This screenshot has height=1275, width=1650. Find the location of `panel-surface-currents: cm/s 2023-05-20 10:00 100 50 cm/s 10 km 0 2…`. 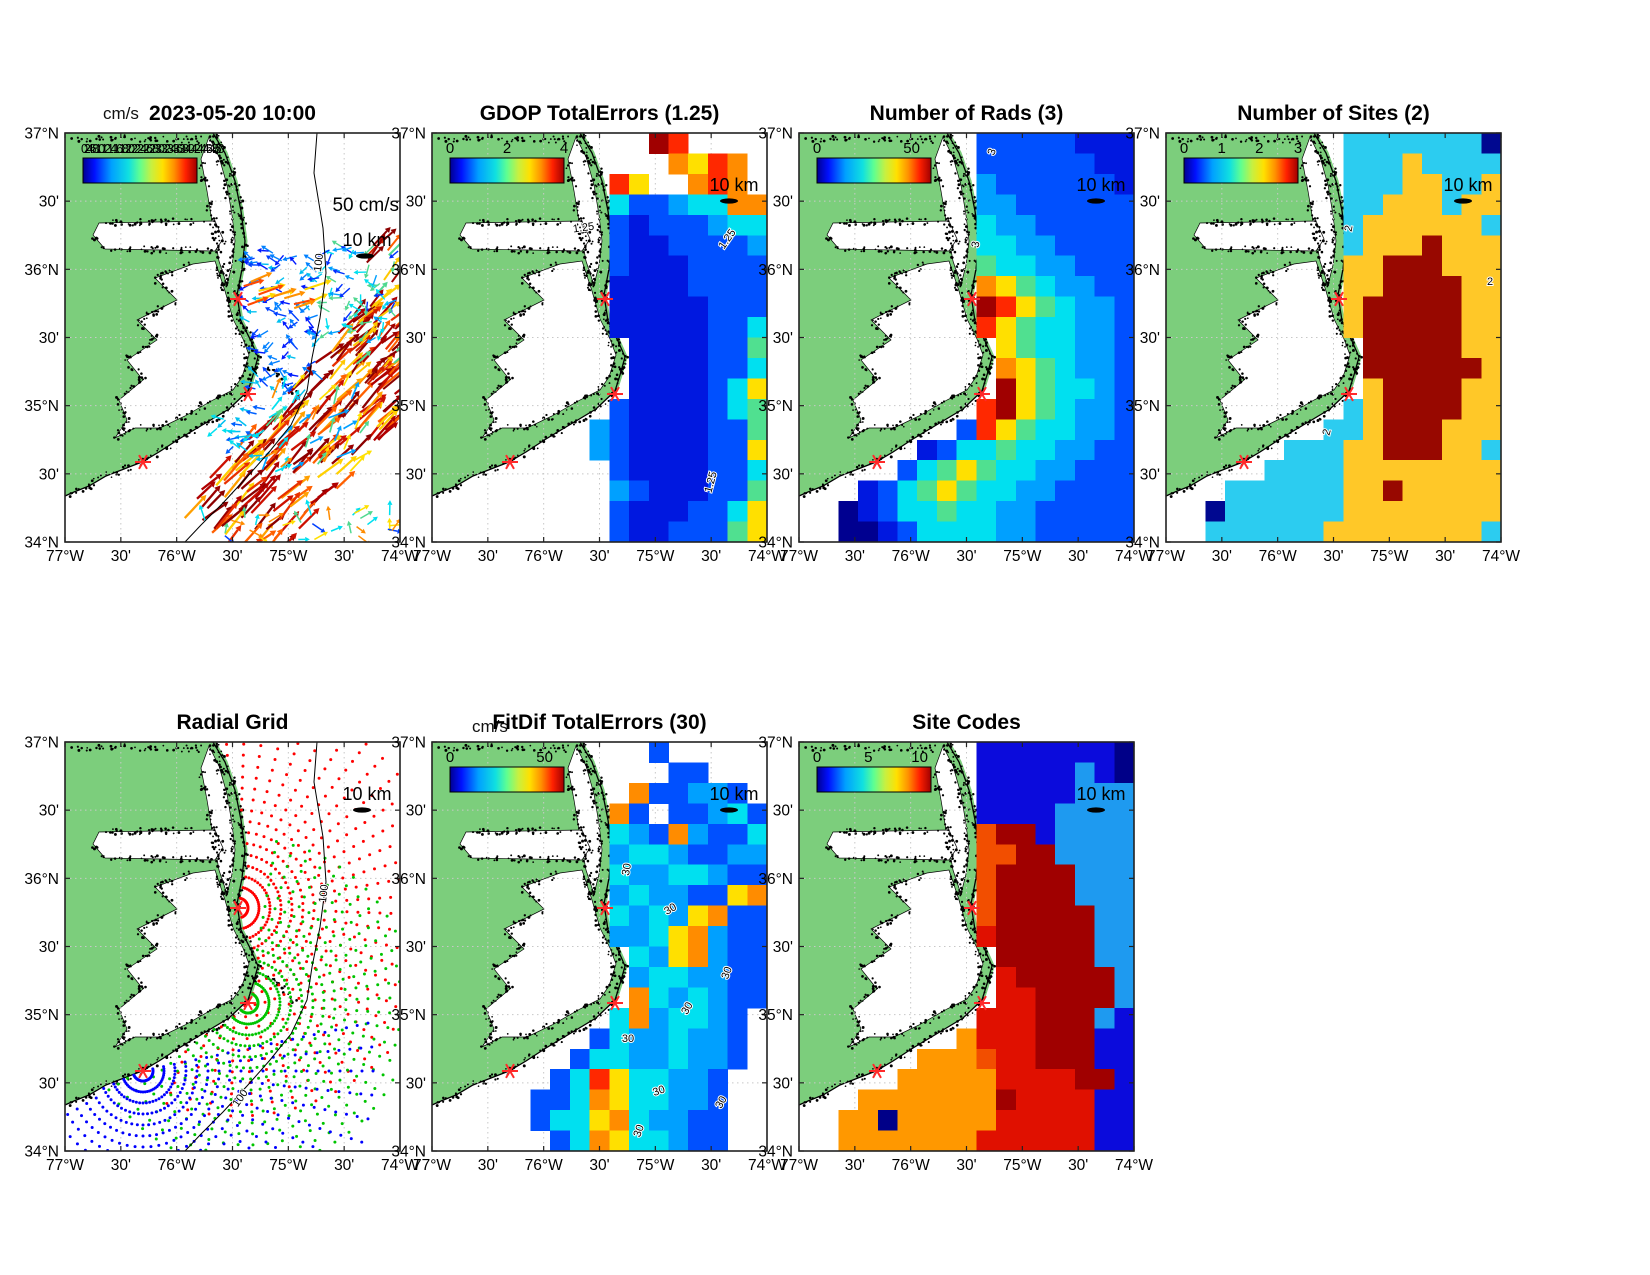

panel-surface-currents: cm/s 2023-05-20 10:00 100 50 cm/s 10 km 0 2… is located at coordinates (221, 334).